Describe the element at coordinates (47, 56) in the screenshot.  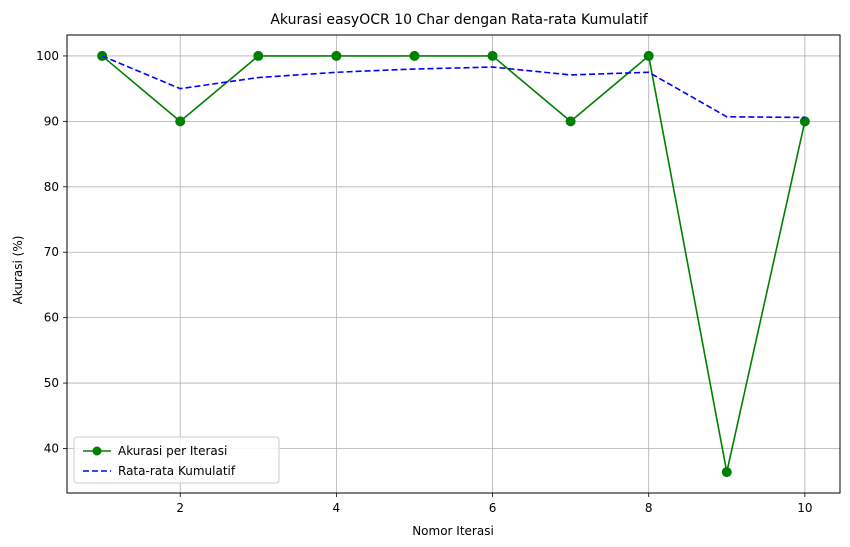
I see `y-tick-label: 100` at that location.